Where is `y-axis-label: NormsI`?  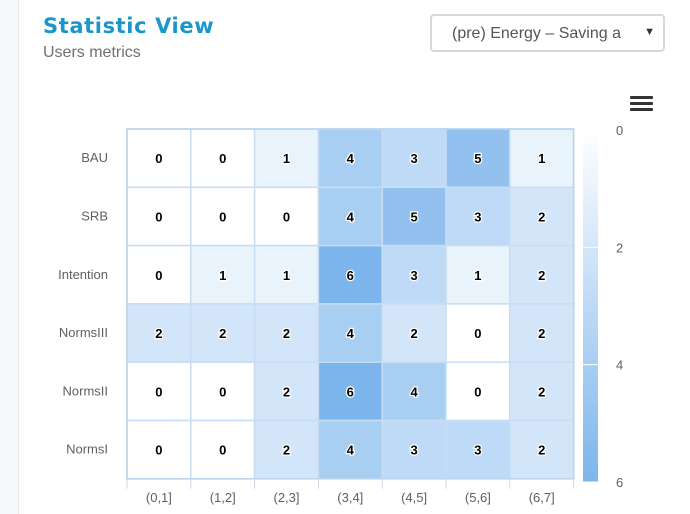
y-axis-label: NormsI is located at coordinates (87, 449).